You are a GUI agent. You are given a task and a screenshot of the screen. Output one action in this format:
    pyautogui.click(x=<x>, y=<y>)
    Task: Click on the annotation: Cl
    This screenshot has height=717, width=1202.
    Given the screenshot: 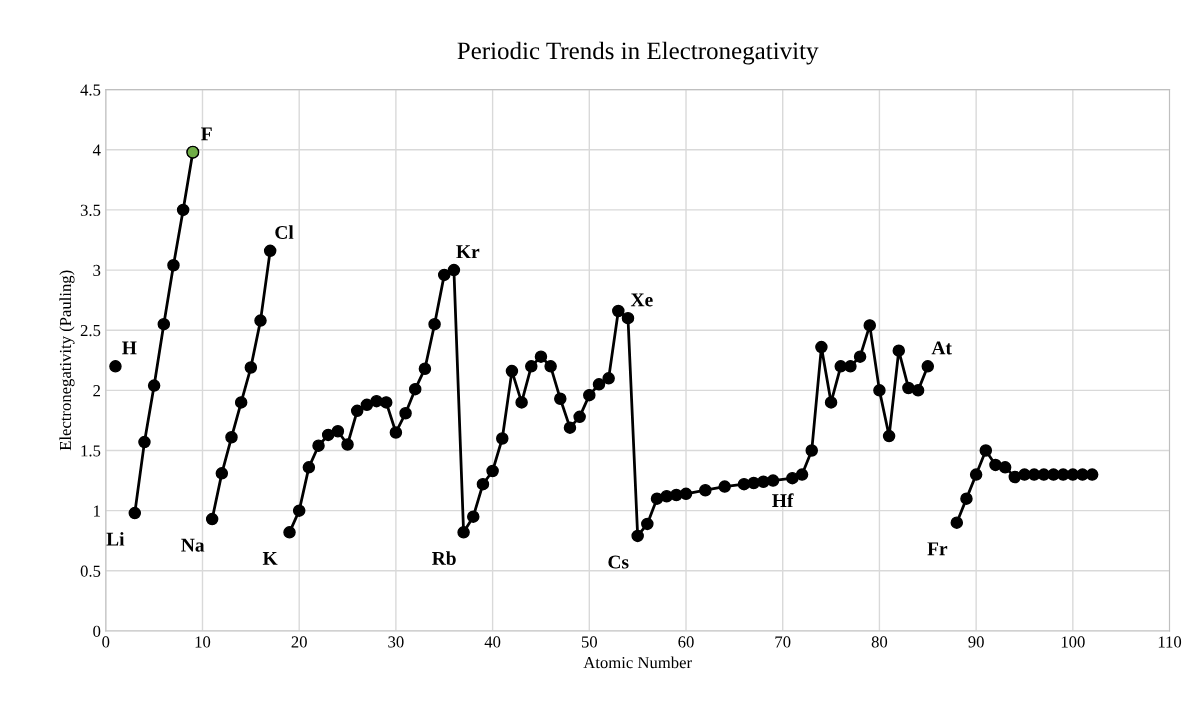 What is the action you would take?
    pyautogui.click(x=284, y=232)
    